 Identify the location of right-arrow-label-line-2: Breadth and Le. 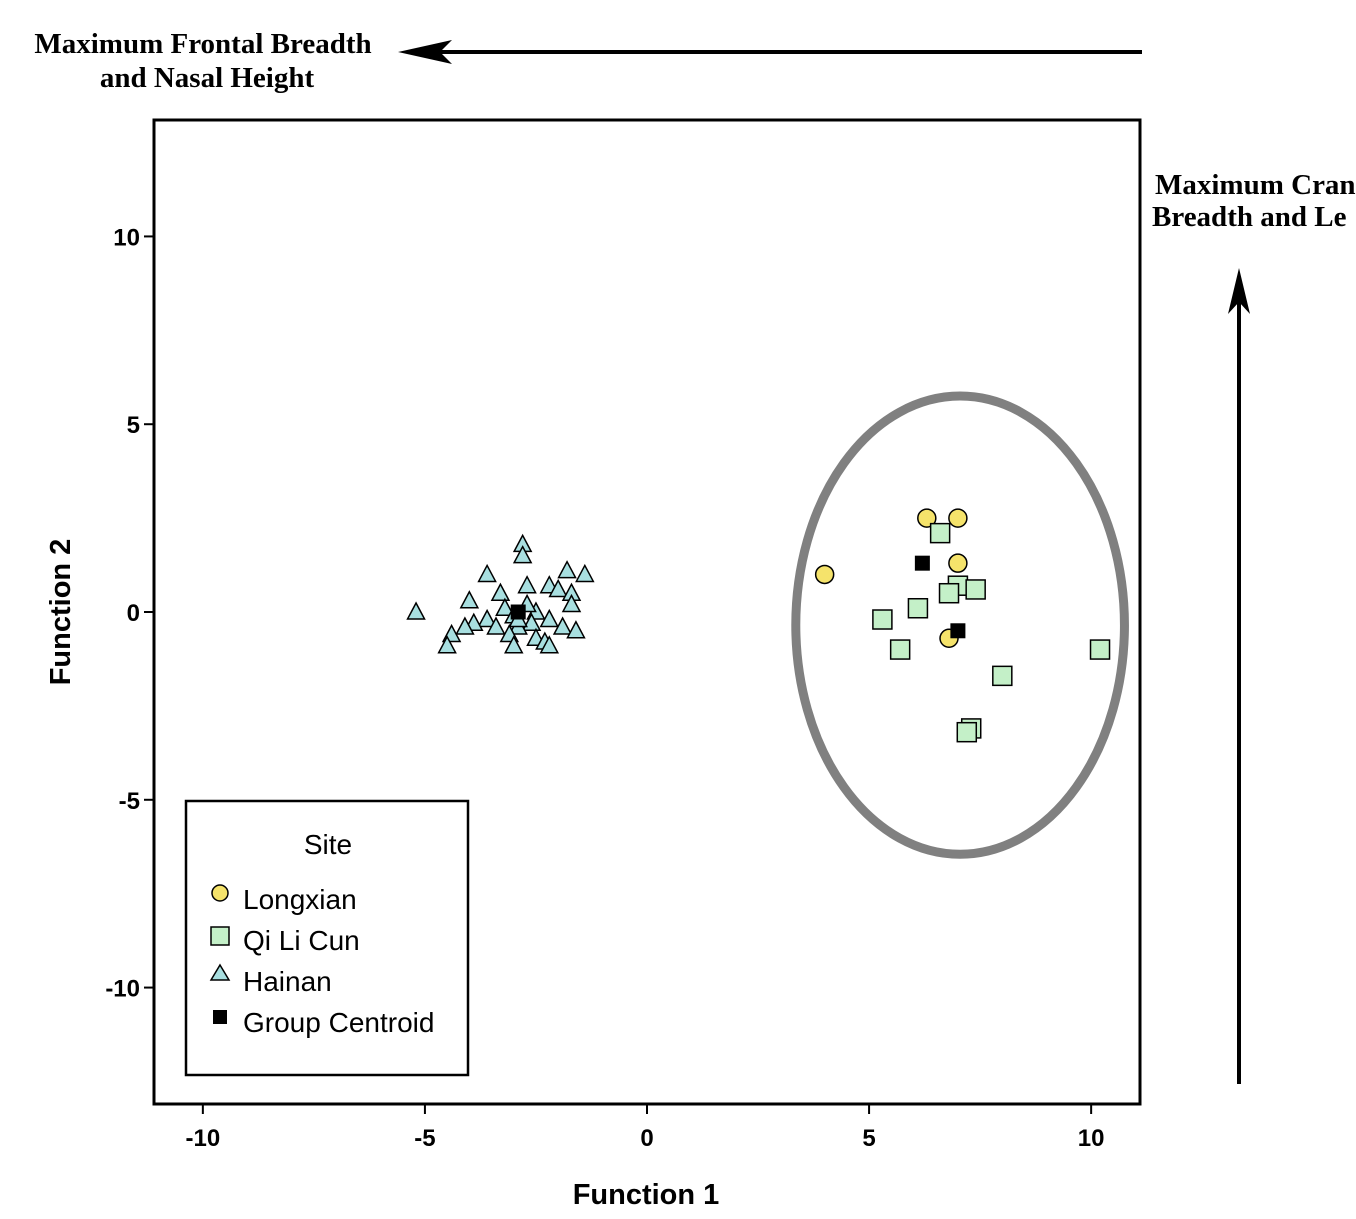
(1249, 217).